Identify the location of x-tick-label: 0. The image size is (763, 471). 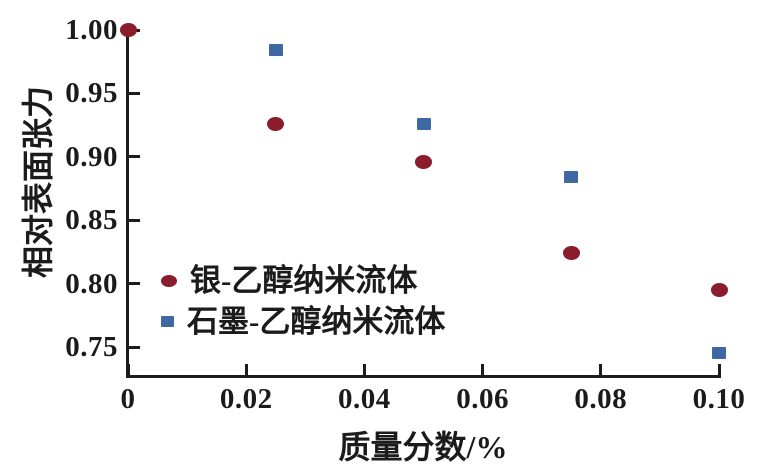
(128, 399).